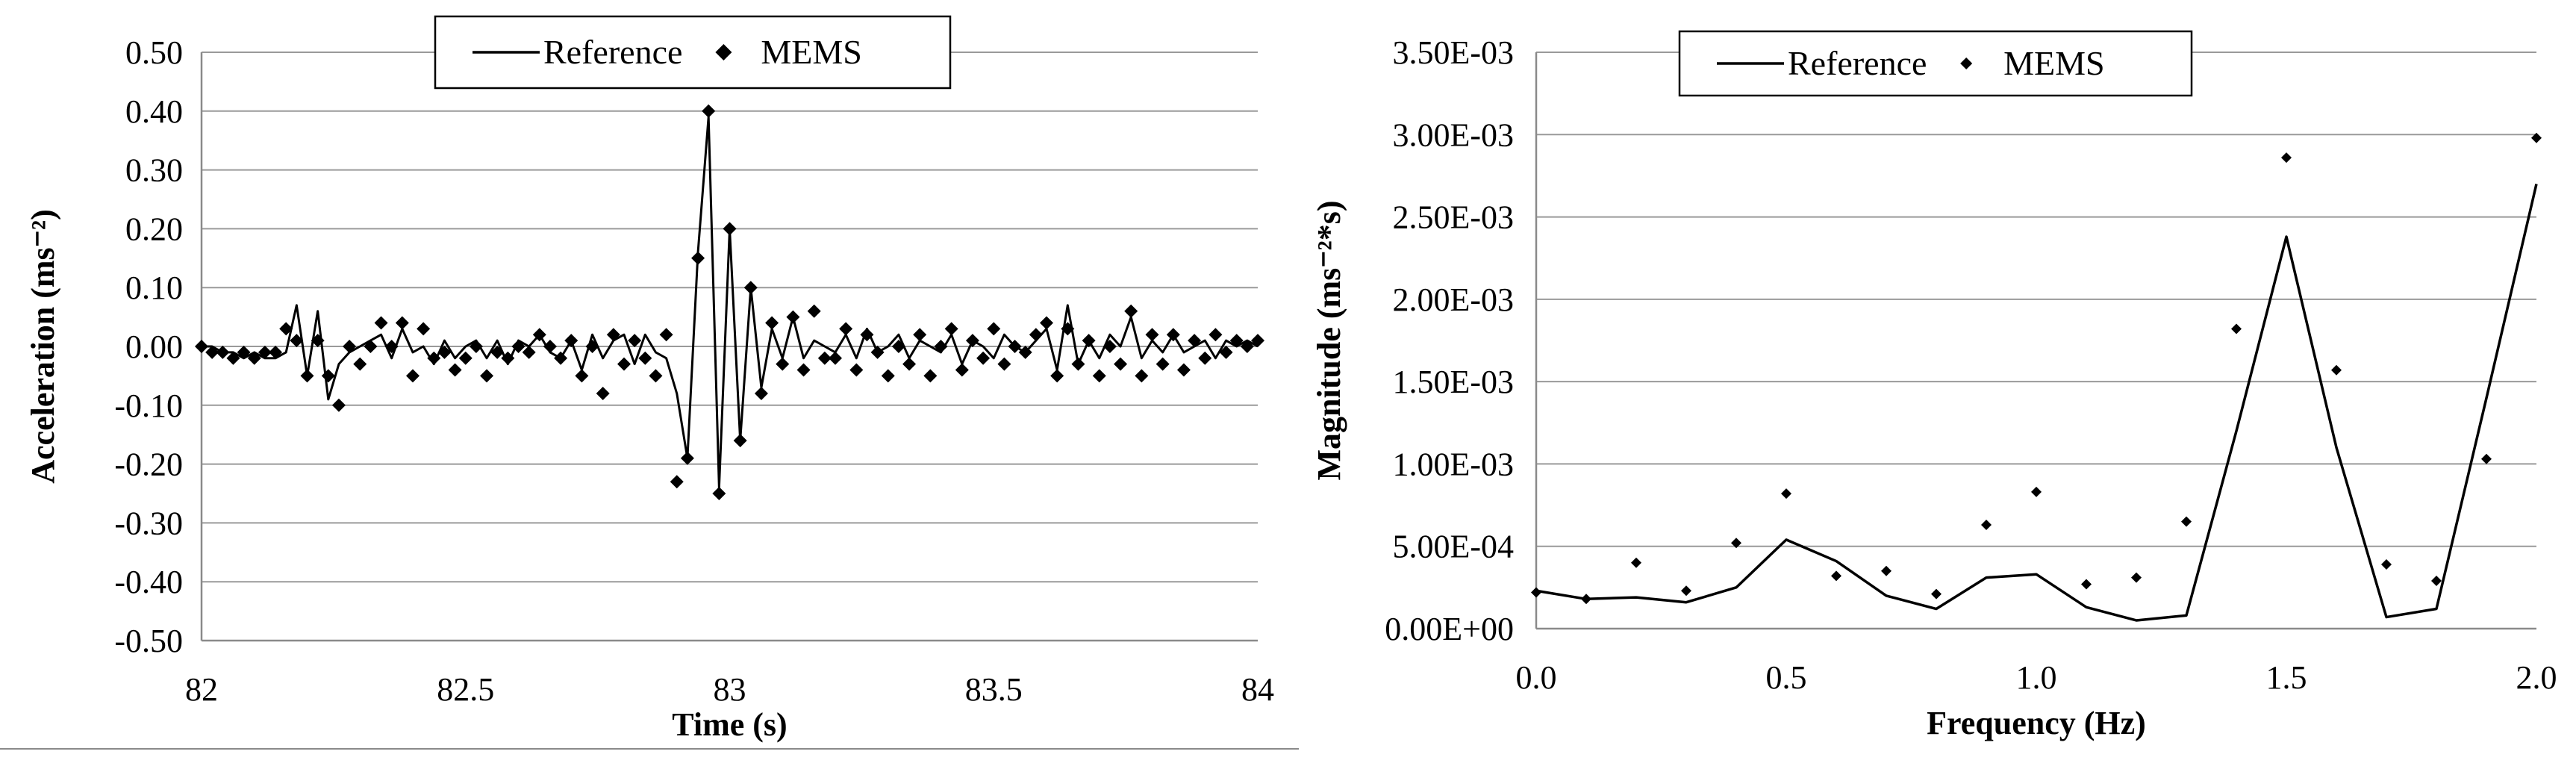 This screenshot has height=769, width=2576. What do you see at coordinates (2536, 677) in the screenshot?
I see `x-tick-label: 2.0` at bounding box center [2536, 677].